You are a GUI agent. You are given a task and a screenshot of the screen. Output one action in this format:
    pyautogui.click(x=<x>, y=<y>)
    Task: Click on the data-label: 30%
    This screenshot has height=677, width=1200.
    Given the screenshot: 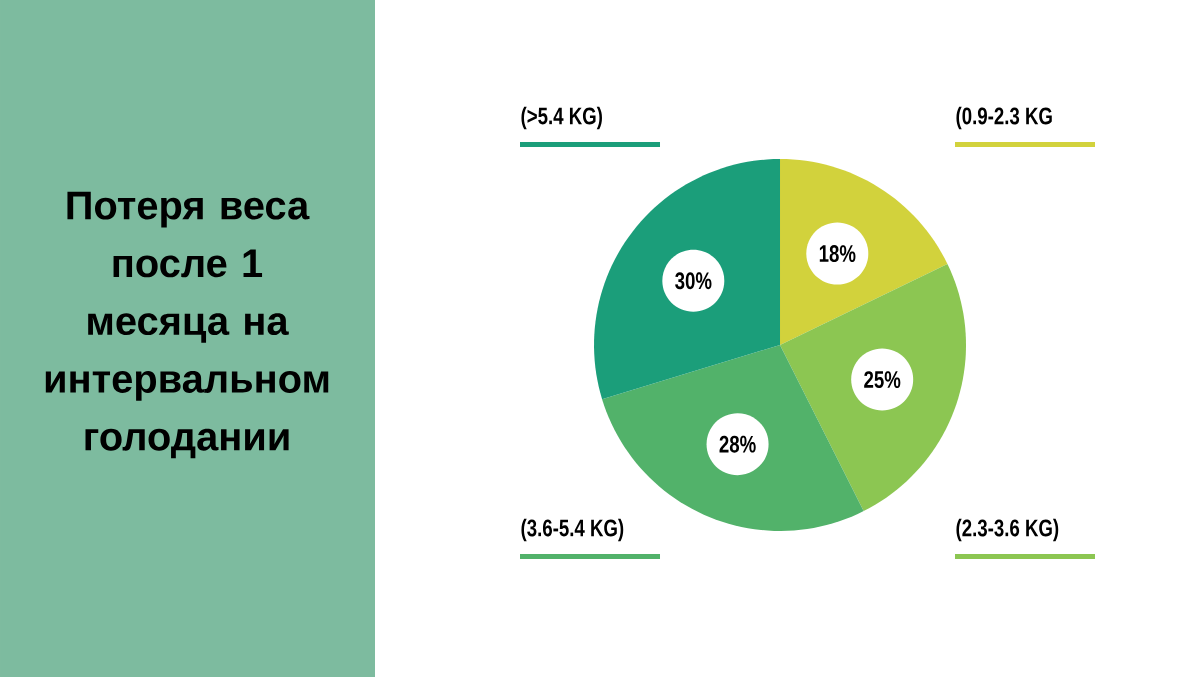 What is the action you would take?
    pyautogui.click(x=693, y=281)
    